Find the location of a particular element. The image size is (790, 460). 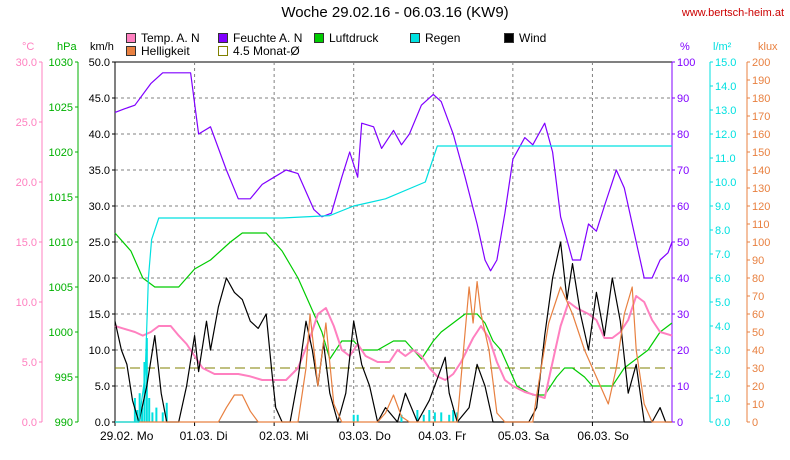

axis-tick-label-5: 190 is located at coordinates (761, 81).